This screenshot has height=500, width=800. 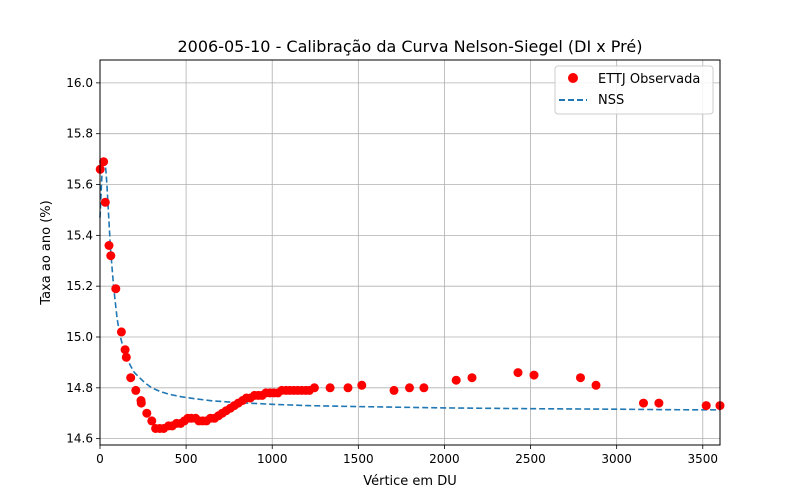 What do you see at coordinates (79, 337) in the screenshot?
I see `y-tick-label: 15.0` at bounding box center [79, 337].